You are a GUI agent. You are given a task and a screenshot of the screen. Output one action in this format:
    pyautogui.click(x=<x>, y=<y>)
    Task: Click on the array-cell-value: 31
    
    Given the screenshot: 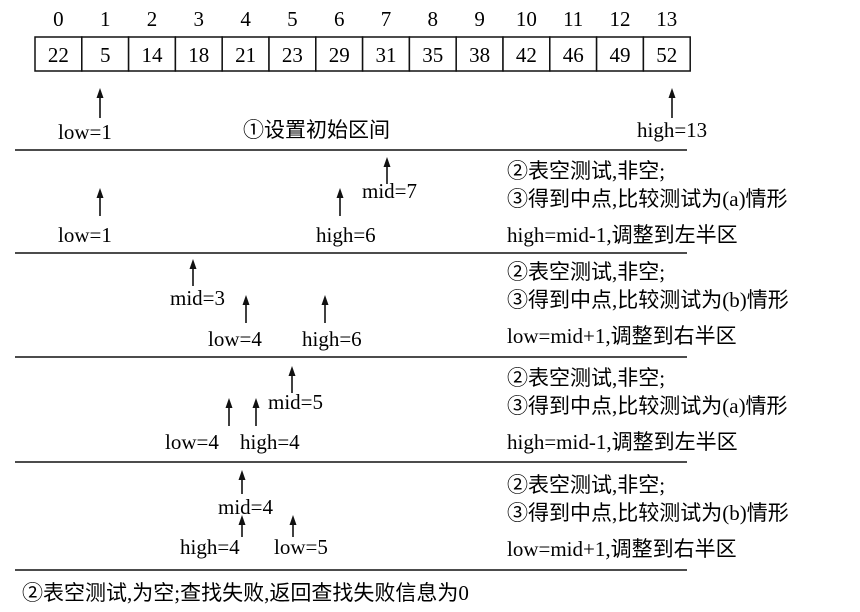 What is the action you would take?
    pyautogui.click(x=386, y=55)
    